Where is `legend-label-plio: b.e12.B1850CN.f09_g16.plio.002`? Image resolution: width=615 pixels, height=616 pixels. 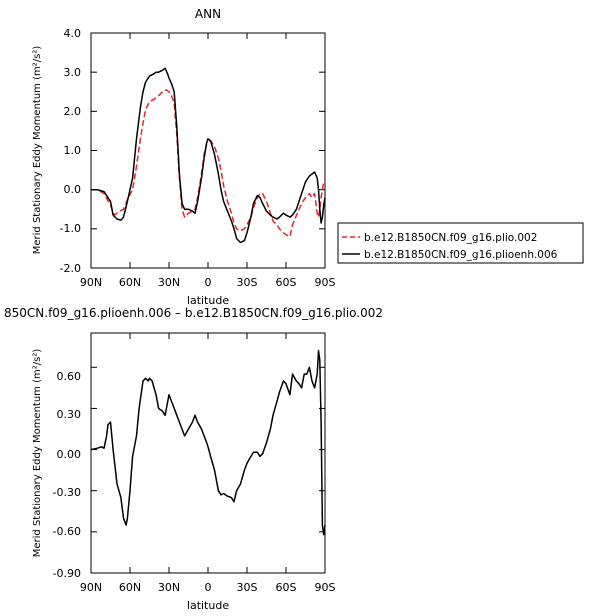 legend-label-plio: b.e12.B1850CN.f09_g16.plio.002 is located at coordinates (450, 238).